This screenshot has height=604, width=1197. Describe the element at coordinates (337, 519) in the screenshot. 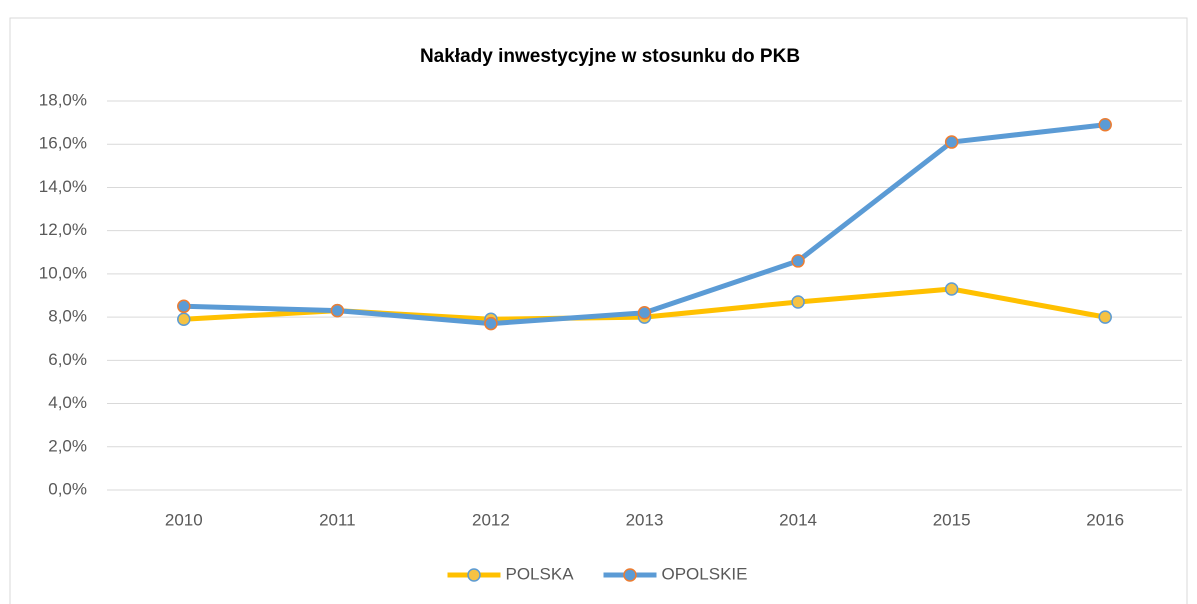

I see `x-tick-label: 2011` at that location.